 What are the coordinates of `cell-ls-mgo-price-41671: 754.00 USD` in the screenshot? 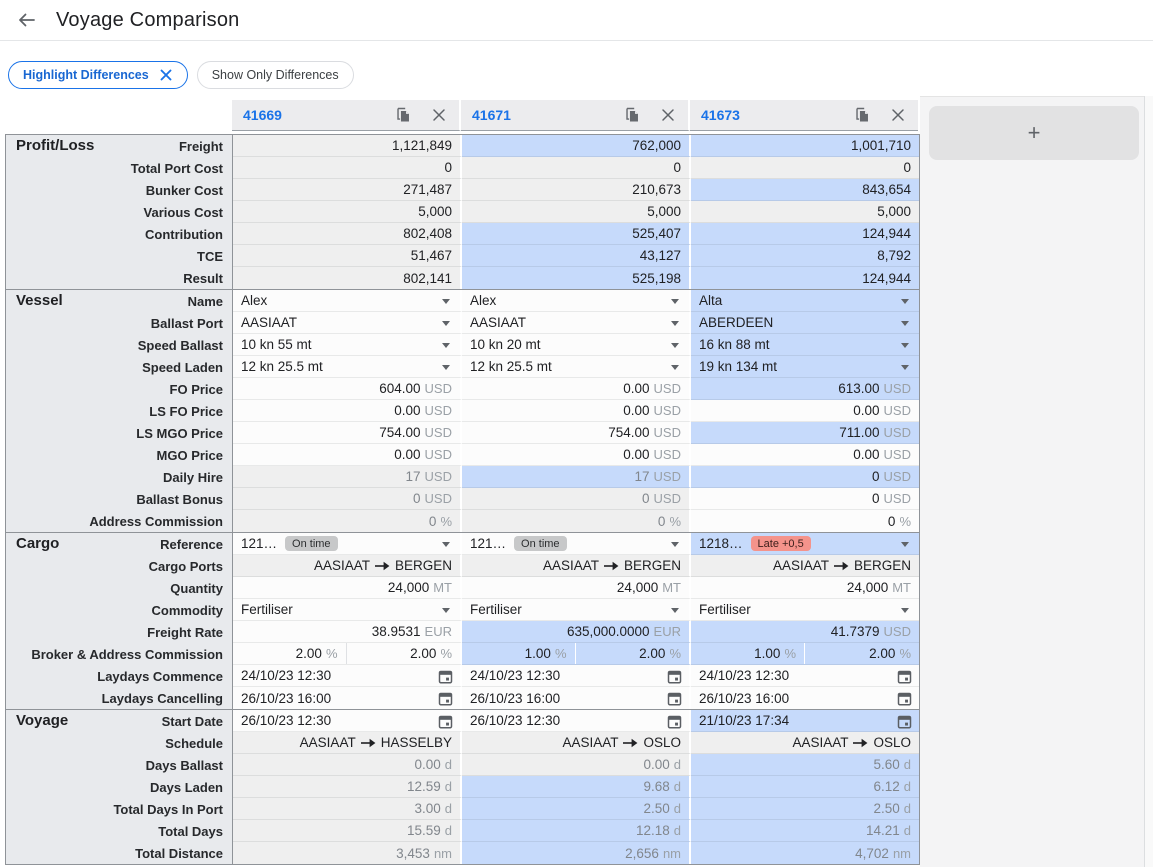 It's located at (576, 433).